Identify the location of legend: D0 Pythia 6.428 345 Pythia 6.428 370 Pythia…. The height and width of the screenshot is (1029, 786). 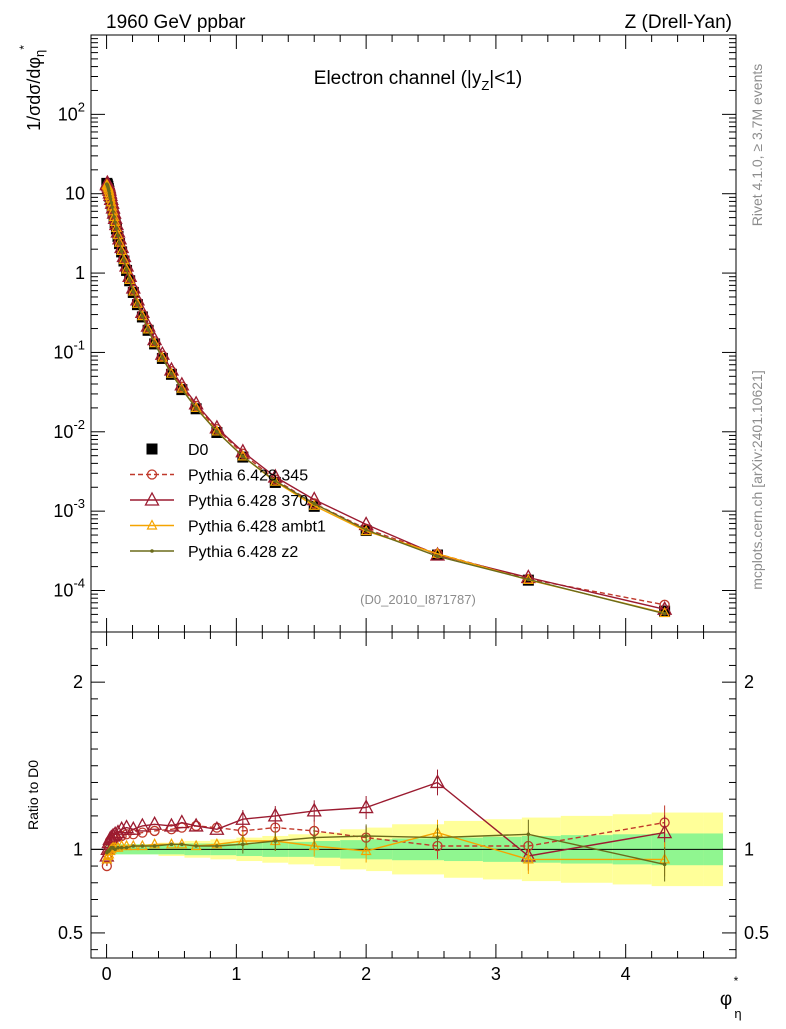
(228, 501).